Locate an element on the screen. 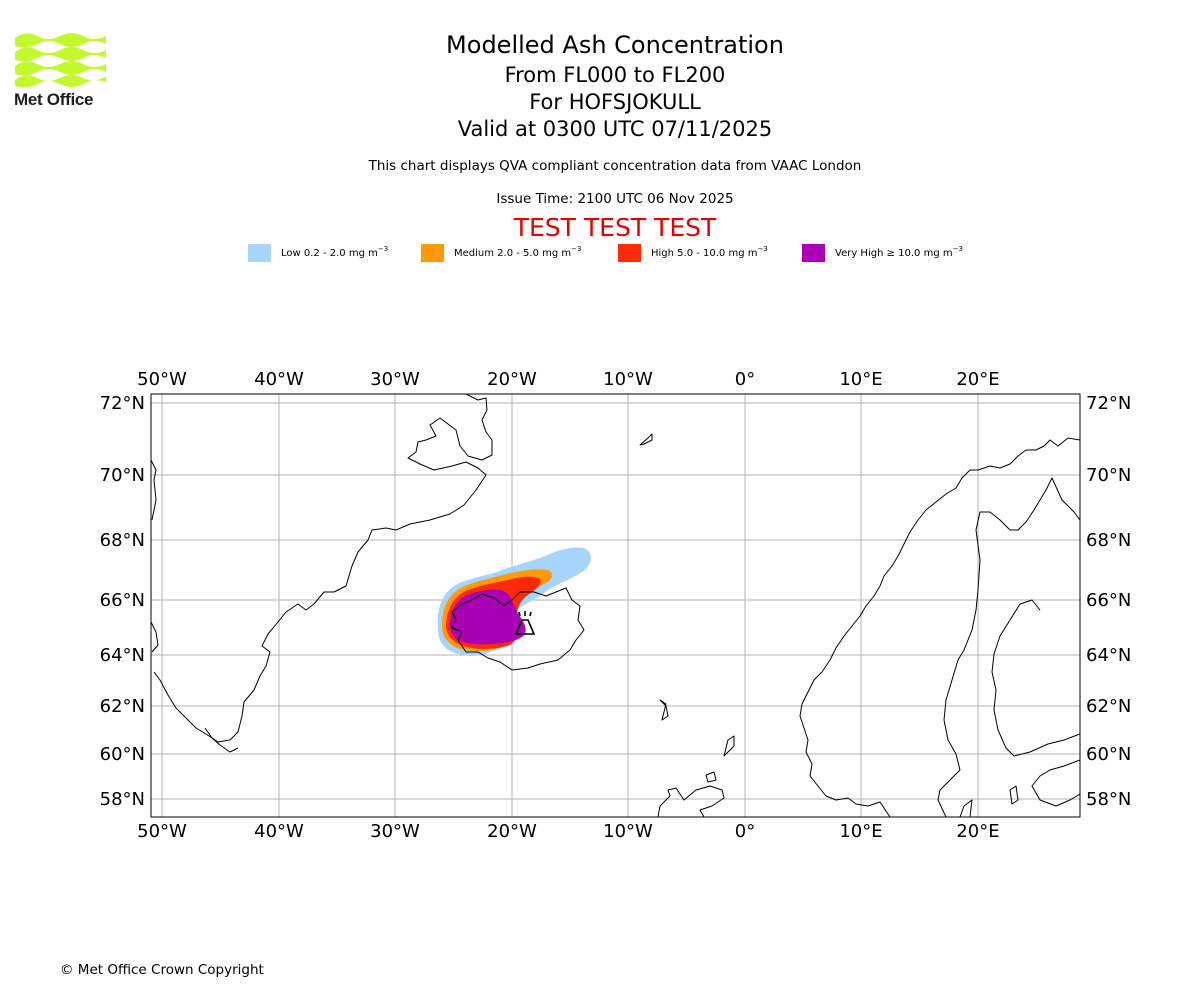  coast-faroe is located at coordinates (664, 710).